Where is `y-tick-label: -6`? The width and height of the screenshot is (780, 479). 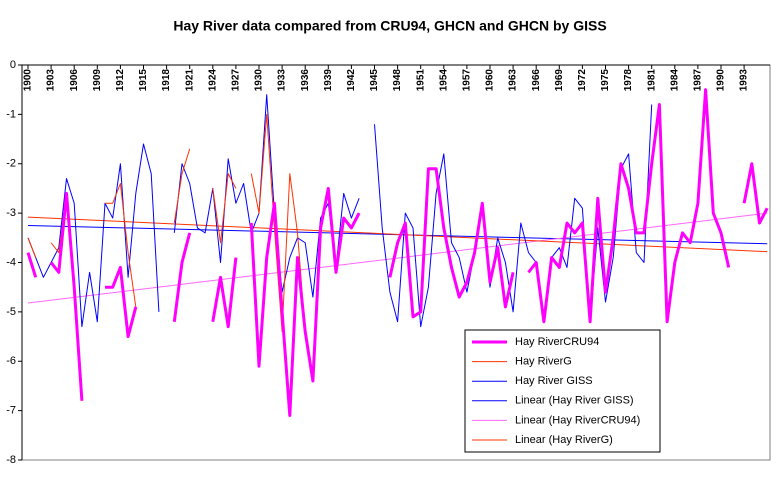 y-tick-label: -6 is located at coordinates (11, 361).